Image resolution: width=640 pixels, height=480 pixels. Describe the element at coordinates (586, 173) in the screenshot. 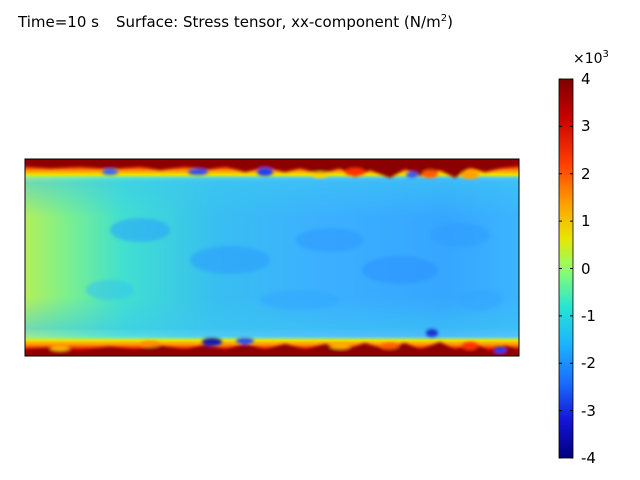

I see `colorbar-tick-label: 2` at that location.